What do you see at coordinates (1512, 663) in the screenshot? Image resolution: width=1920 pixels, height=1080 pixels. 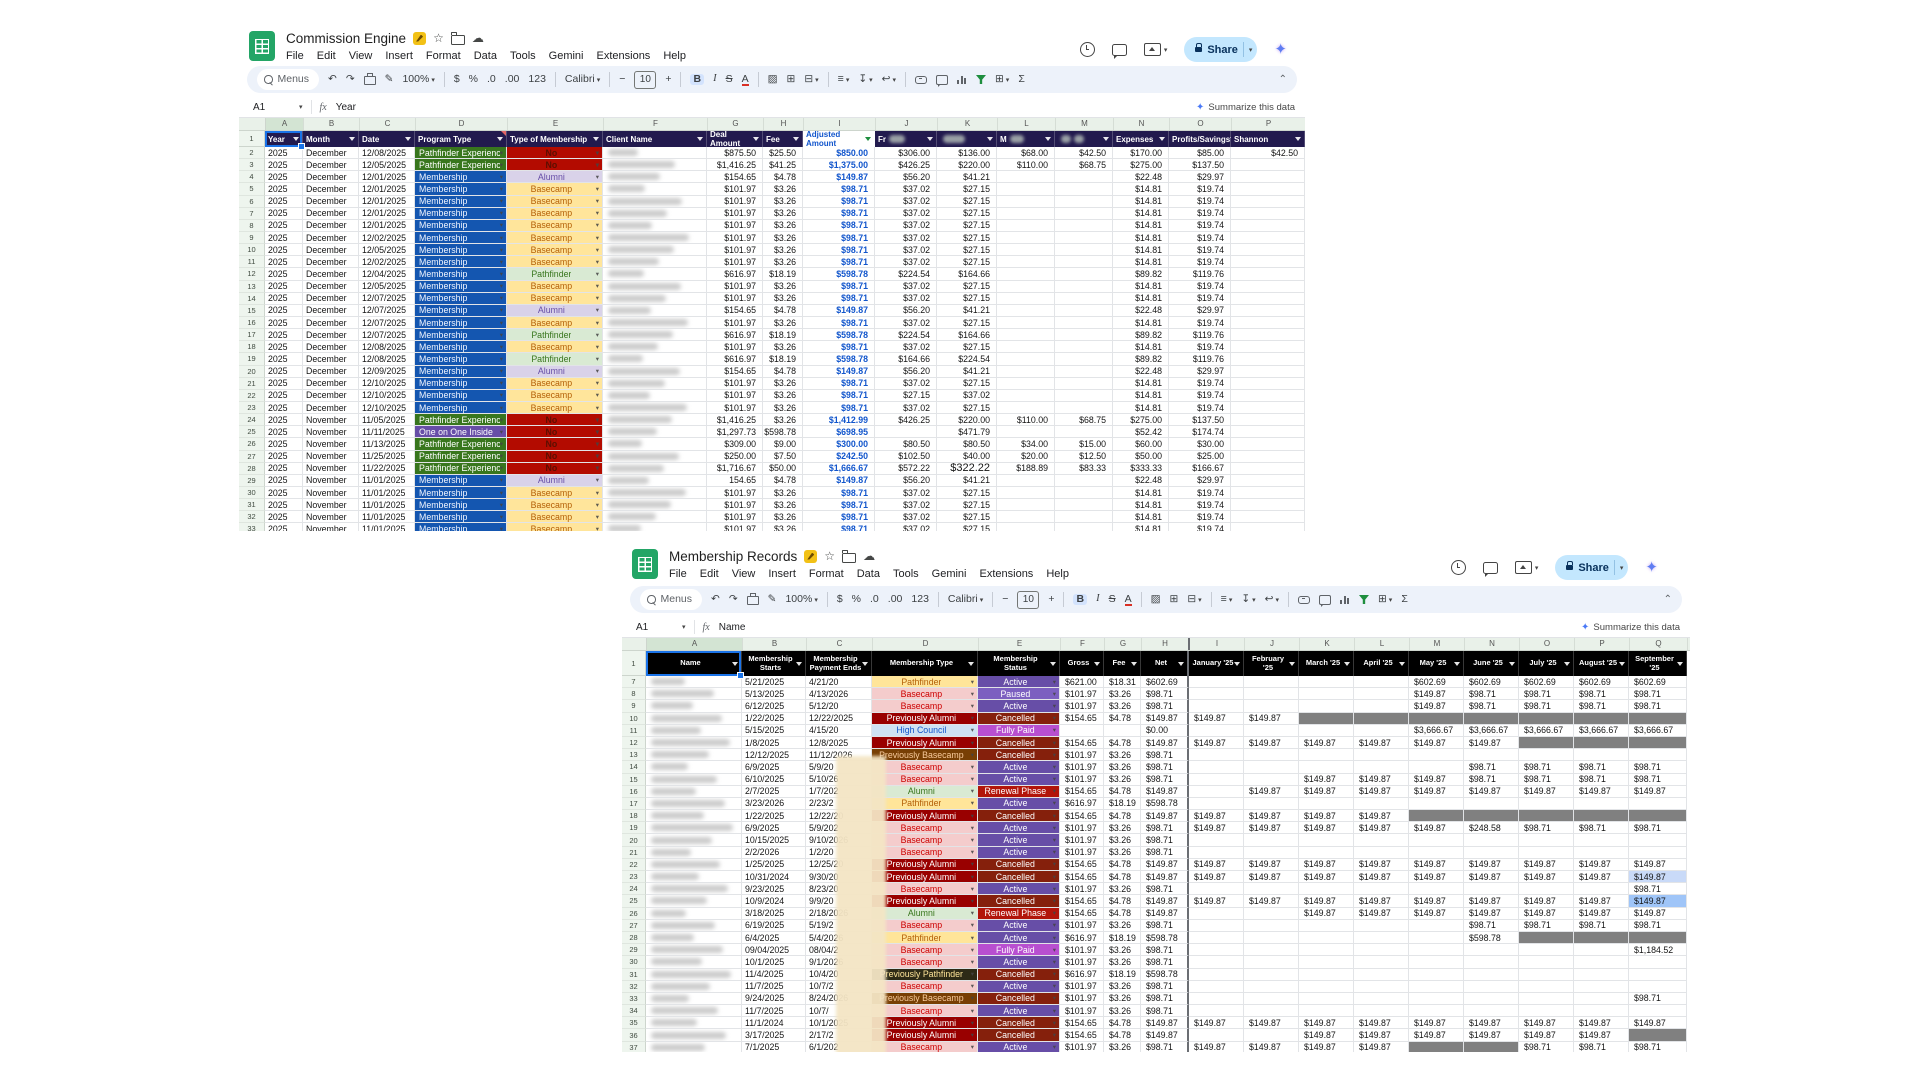 I see `filter-funnel-icon` at bounding box center [1512, 663].